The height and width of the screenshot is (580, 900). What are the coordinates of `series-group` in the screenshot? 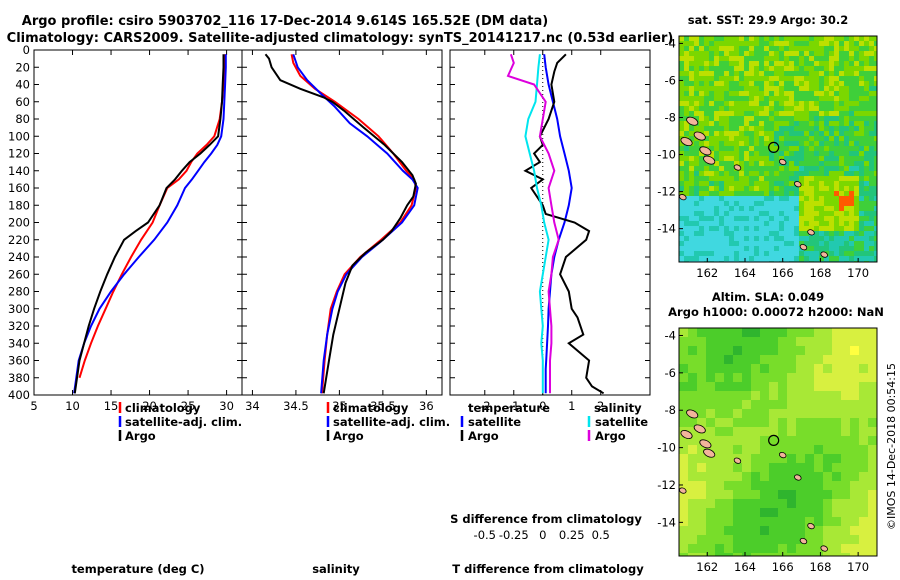 It's located at (341, 223).